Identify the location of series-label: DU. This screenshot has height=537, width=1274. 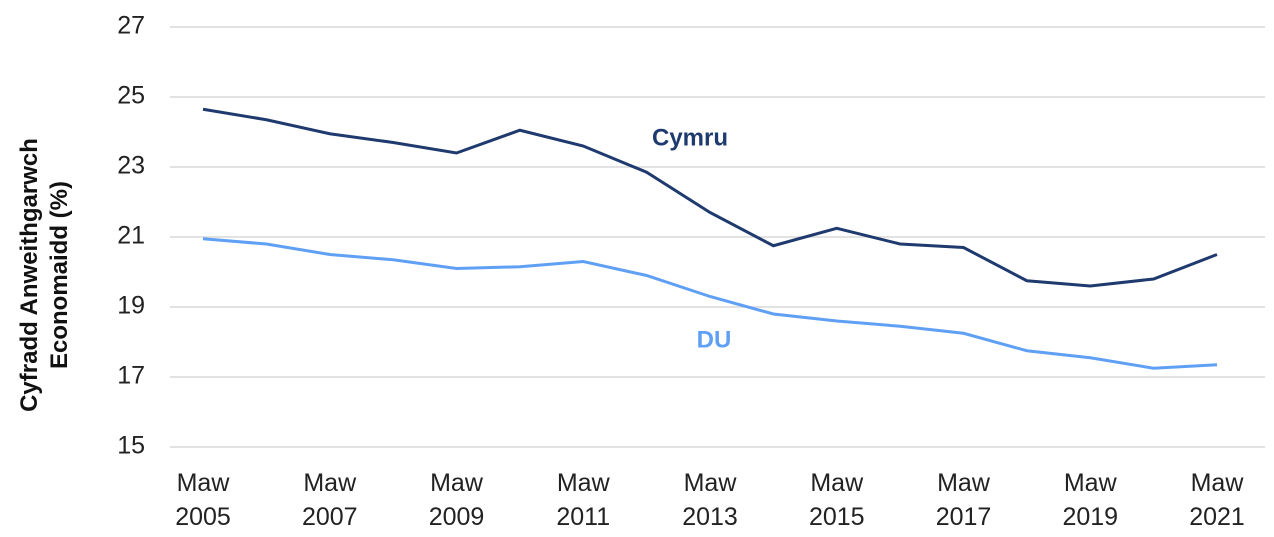
(714, 339).